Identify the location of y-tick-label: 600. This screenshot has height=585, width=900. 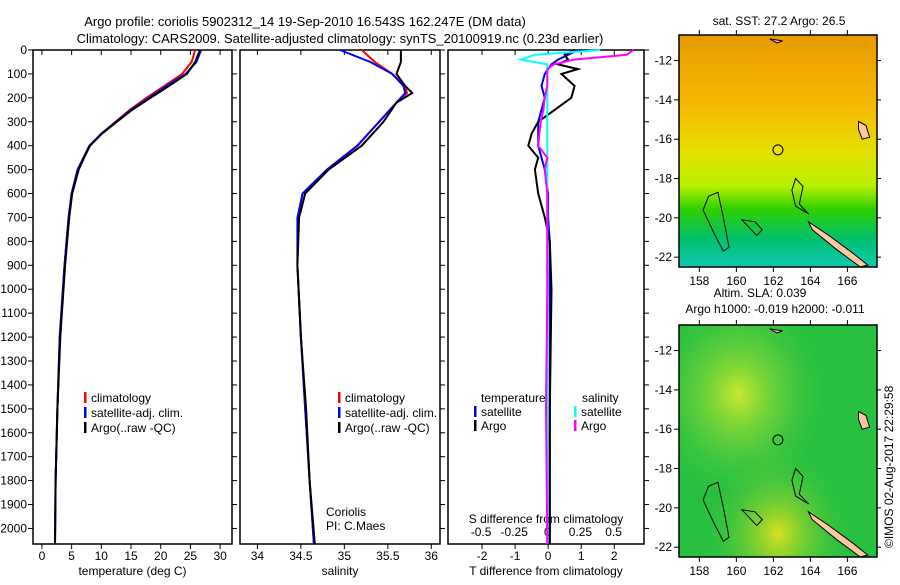
(17, 194).